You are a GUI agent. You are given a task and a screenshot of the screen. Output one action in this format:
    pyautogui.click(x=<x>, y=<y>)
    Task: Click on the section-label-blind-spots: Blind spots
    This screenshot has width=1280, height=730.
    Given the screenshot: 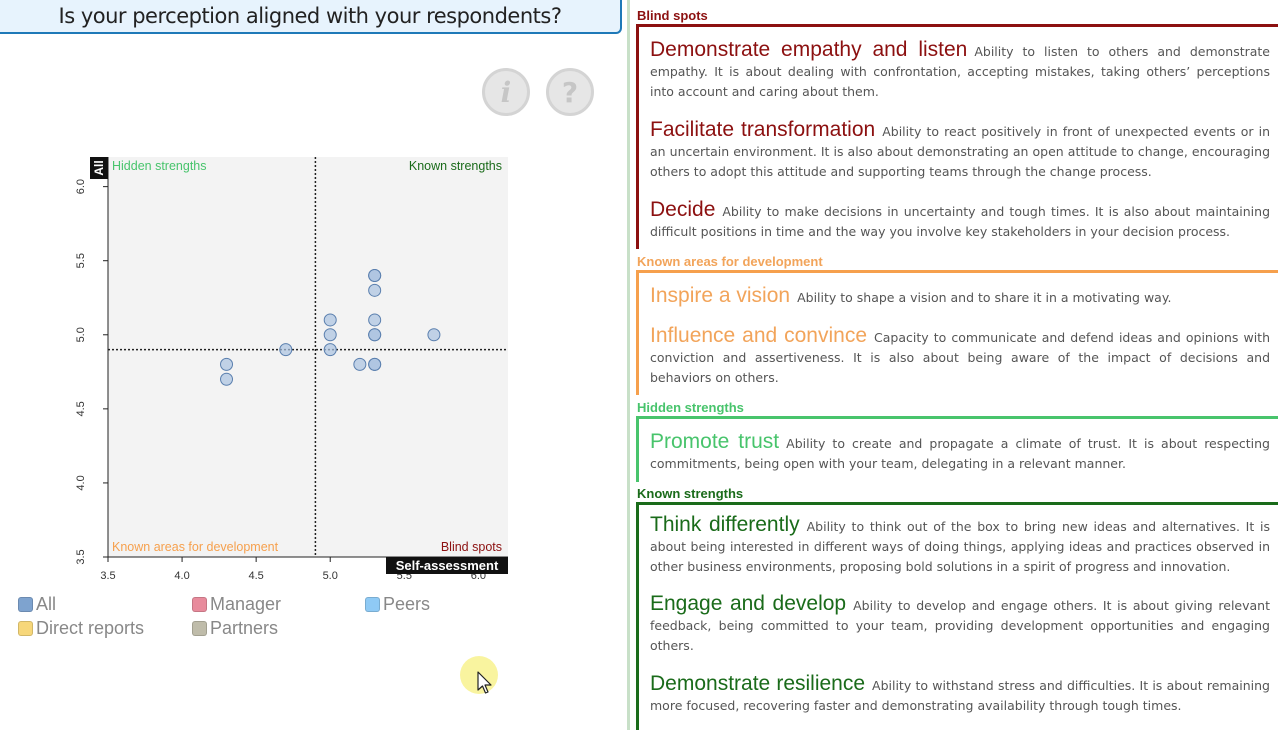 What is the action you would take?
    pyautogui.click(x=672, y=15)
    